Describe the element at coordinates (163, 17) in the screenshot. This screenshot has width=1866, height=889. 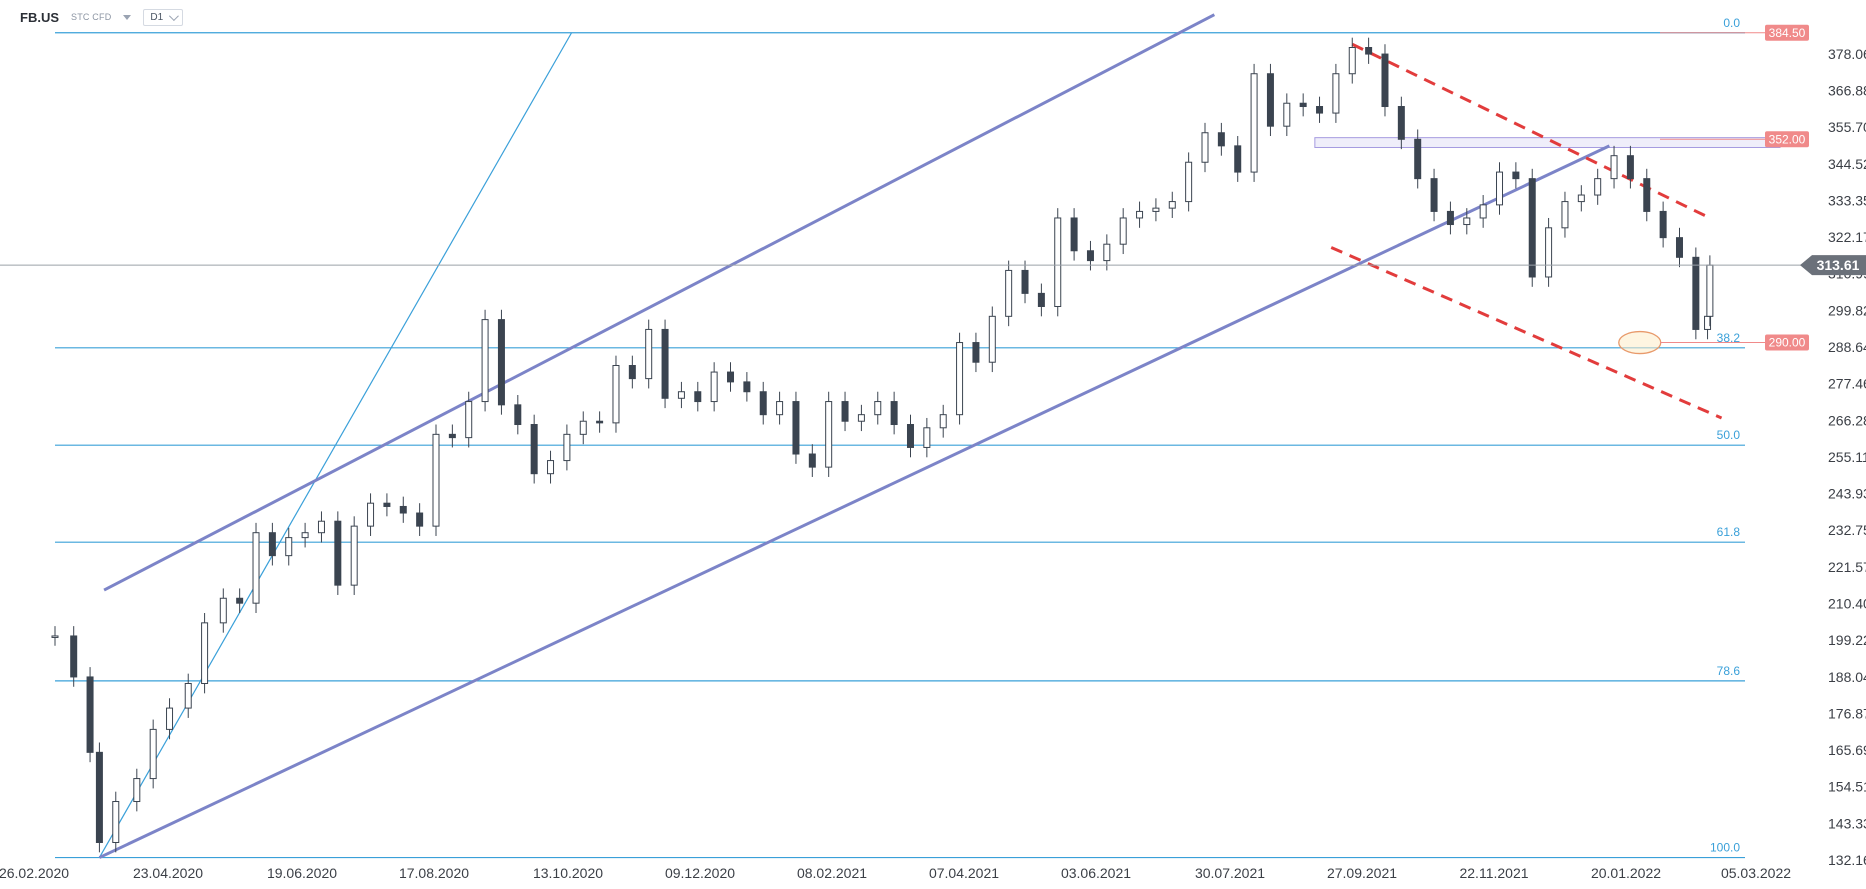
I see `timeframe-selector: D1` at that location.